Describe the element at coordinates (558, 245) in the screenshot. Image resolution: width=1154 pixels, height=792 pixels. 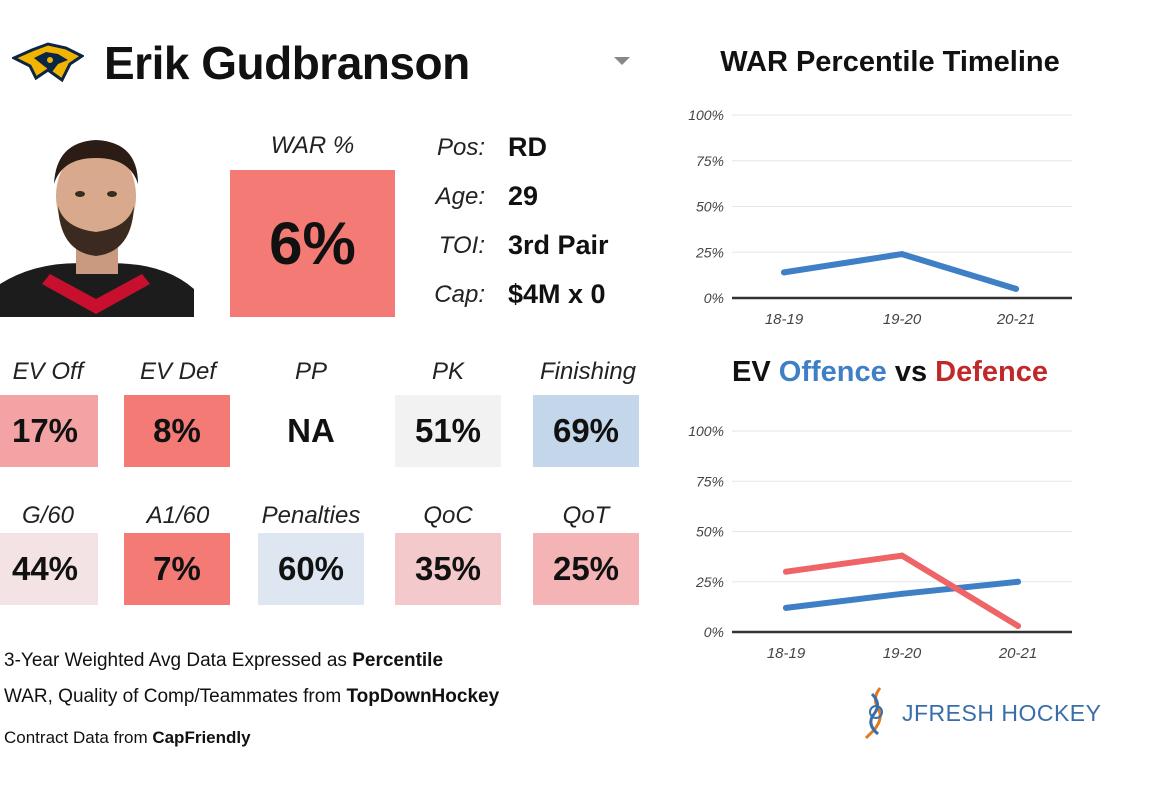
I see `toi-value: 3rd Pair` at that location.